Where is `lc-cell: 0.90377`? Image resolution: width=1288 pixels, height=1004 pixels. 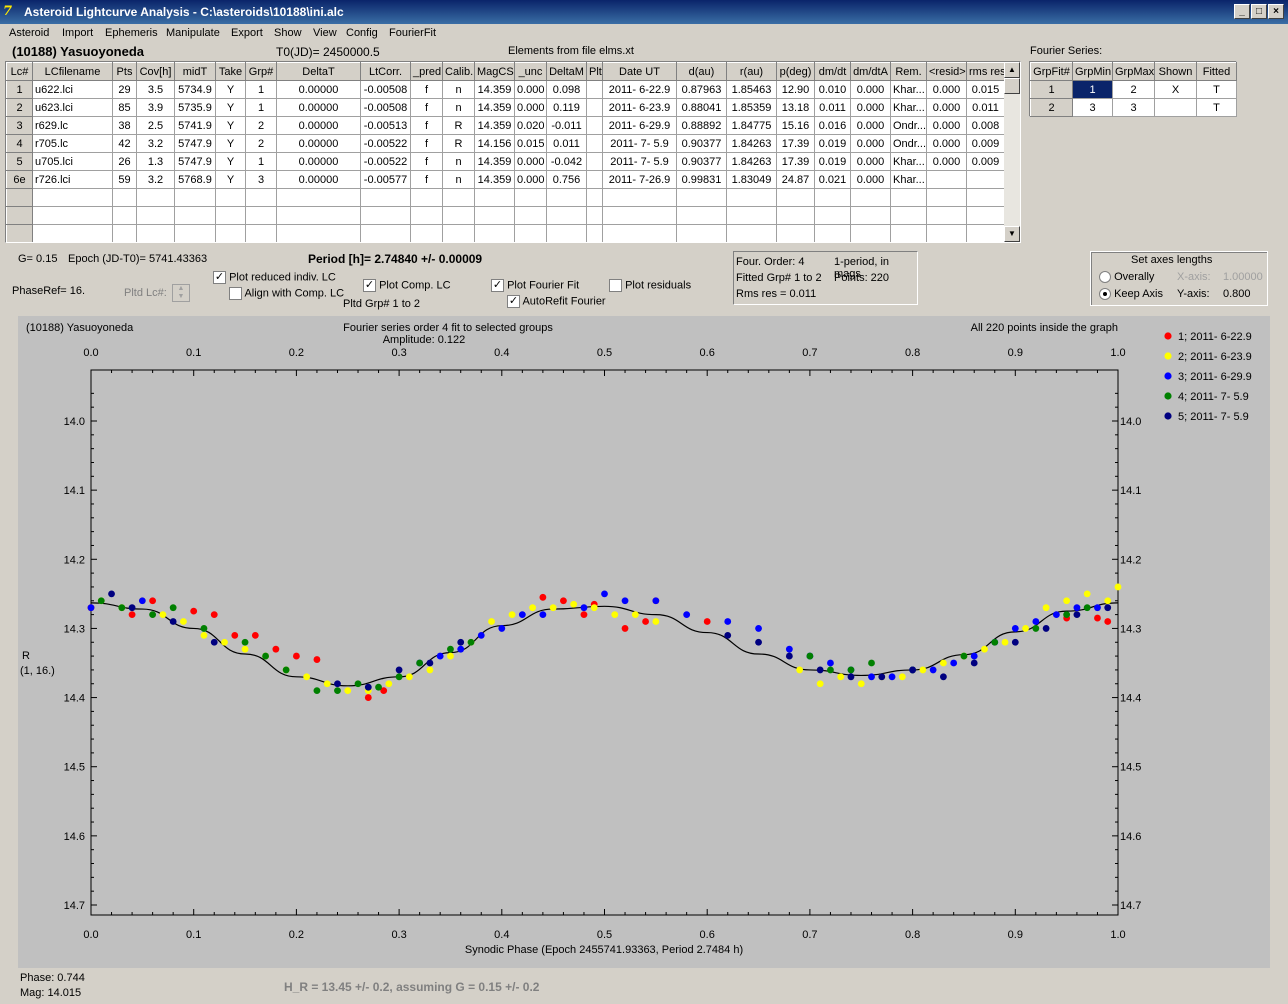 lc-cell: 0.90377 is located at coordinates (701, 161).